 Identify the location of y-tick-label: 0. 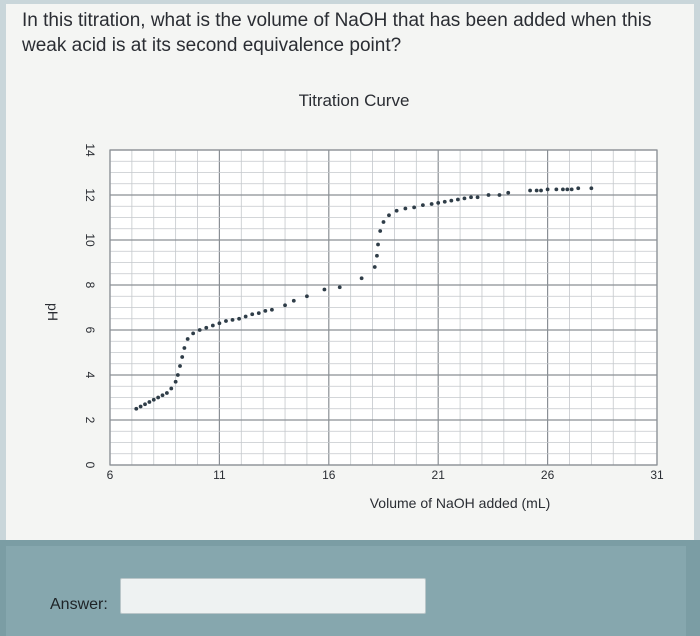
(90, 465).